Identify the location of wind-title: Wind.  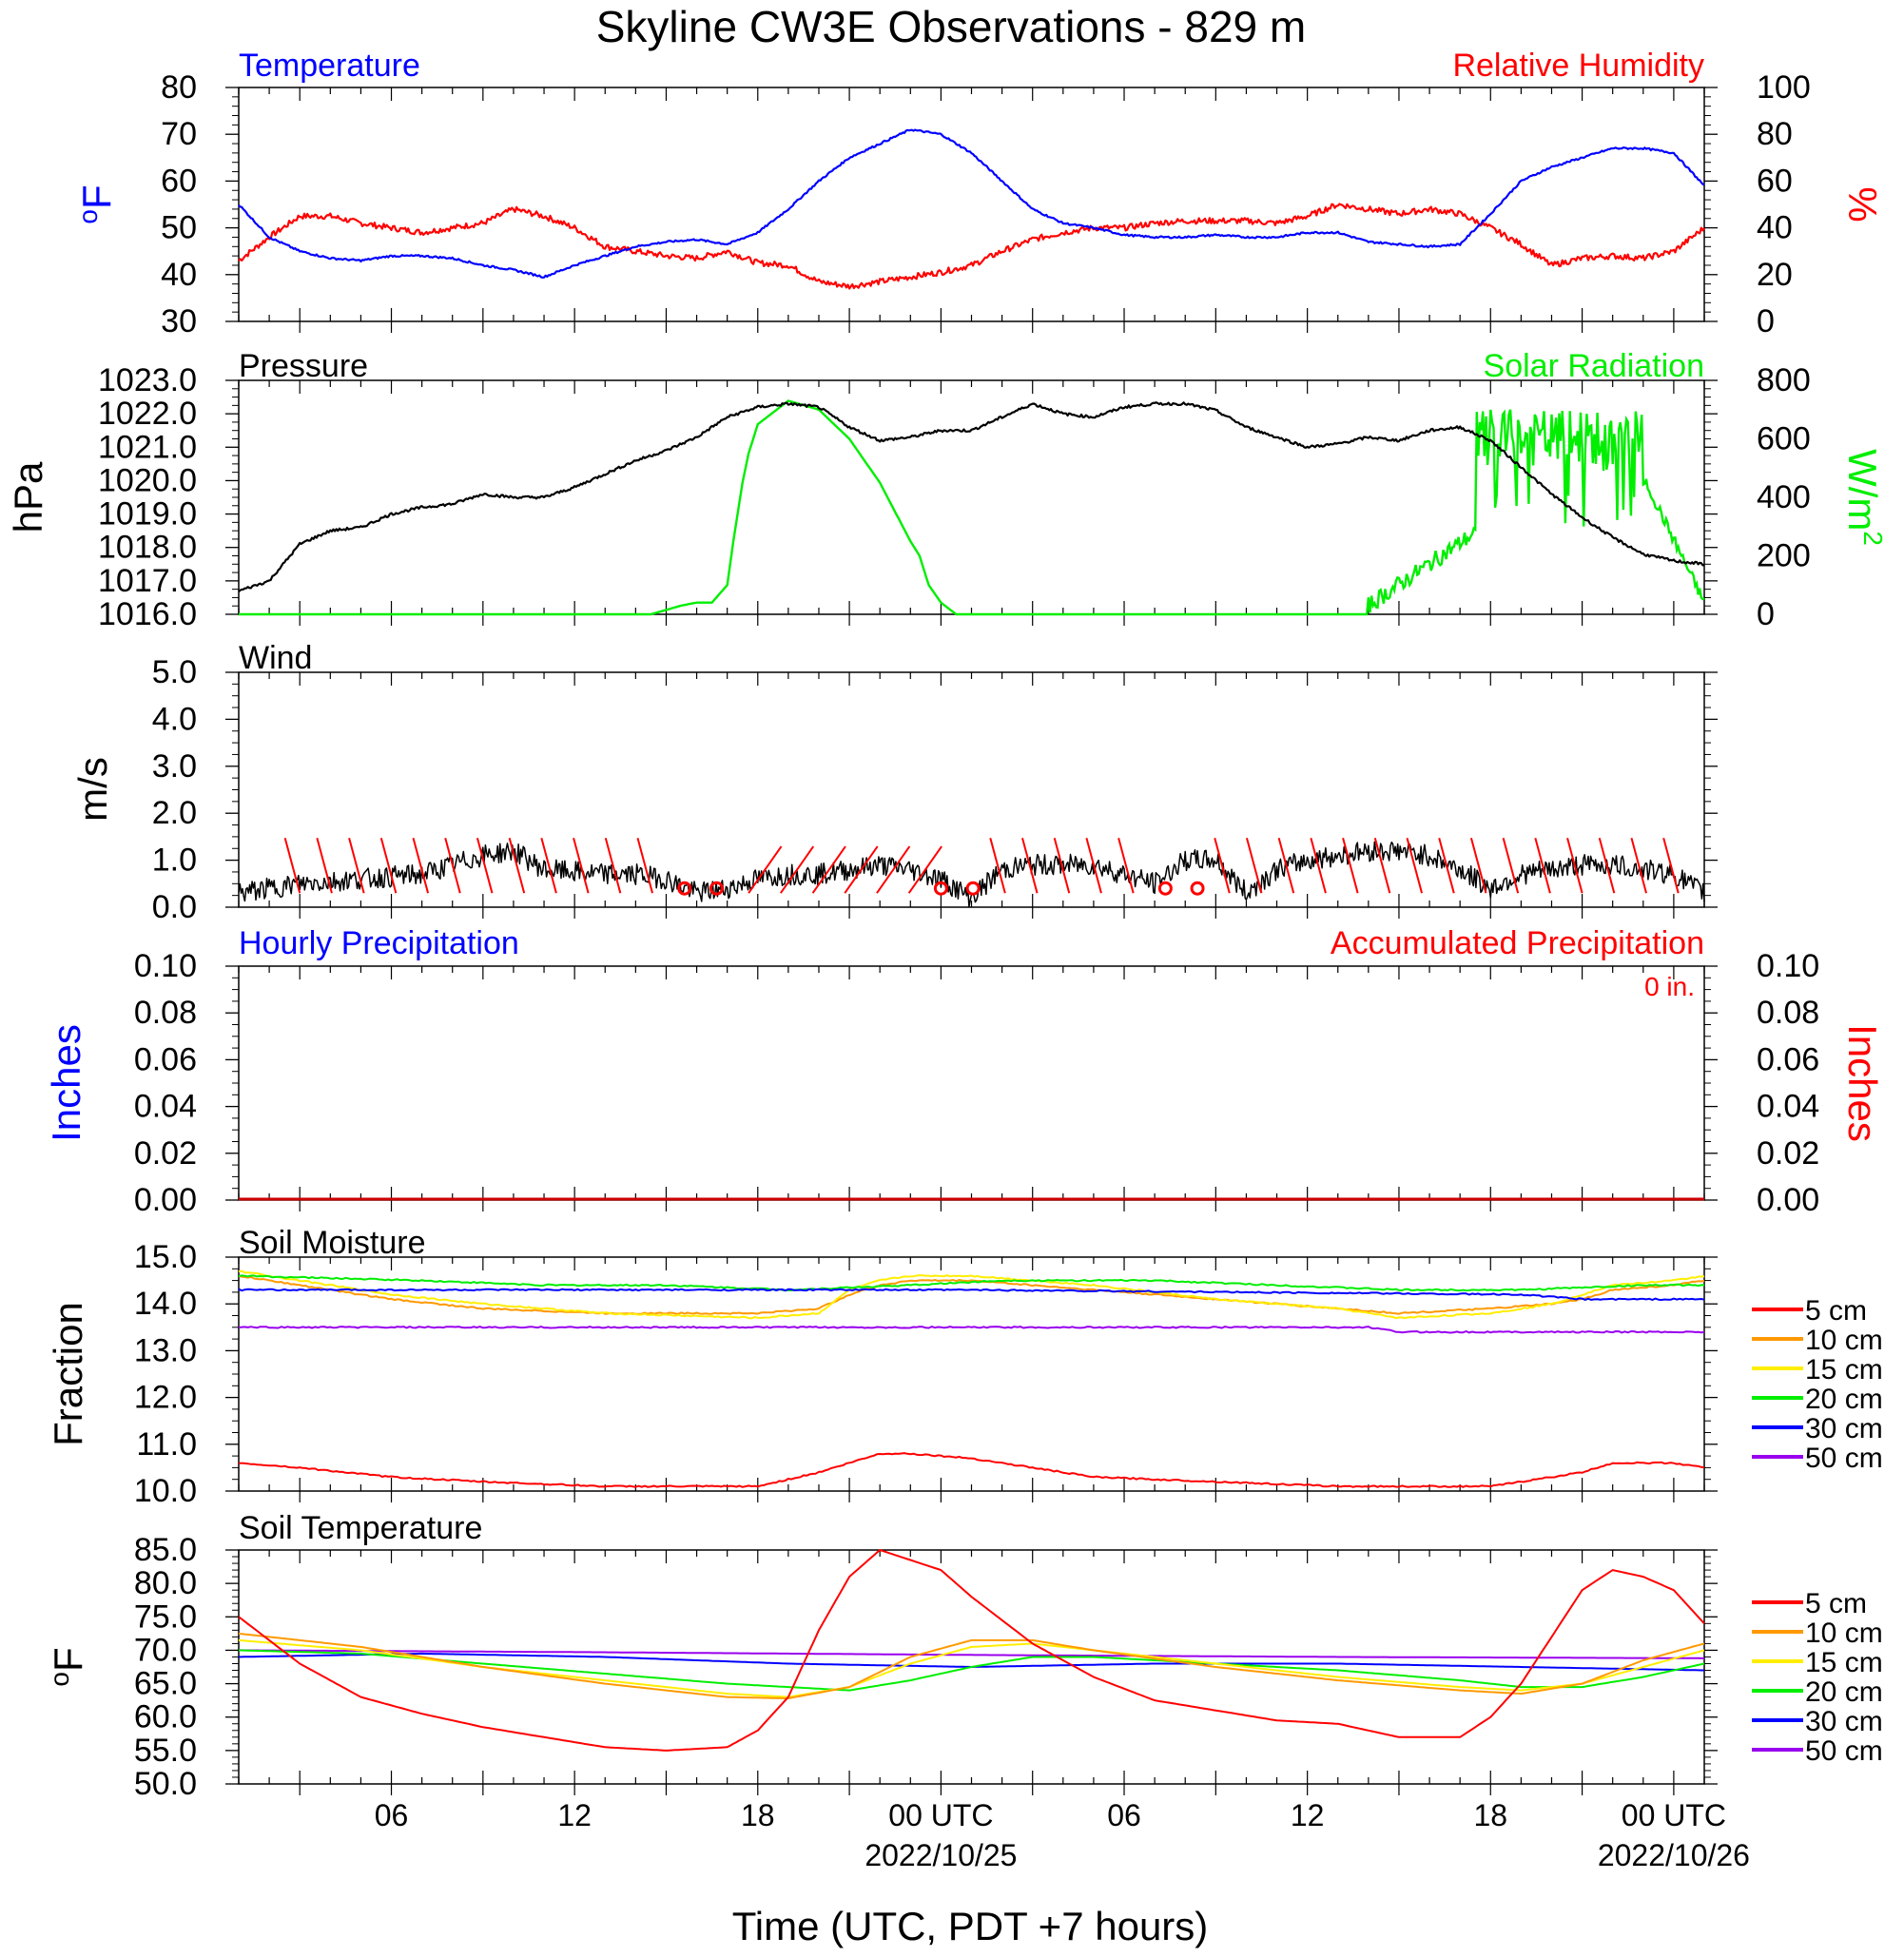
(275, 658).